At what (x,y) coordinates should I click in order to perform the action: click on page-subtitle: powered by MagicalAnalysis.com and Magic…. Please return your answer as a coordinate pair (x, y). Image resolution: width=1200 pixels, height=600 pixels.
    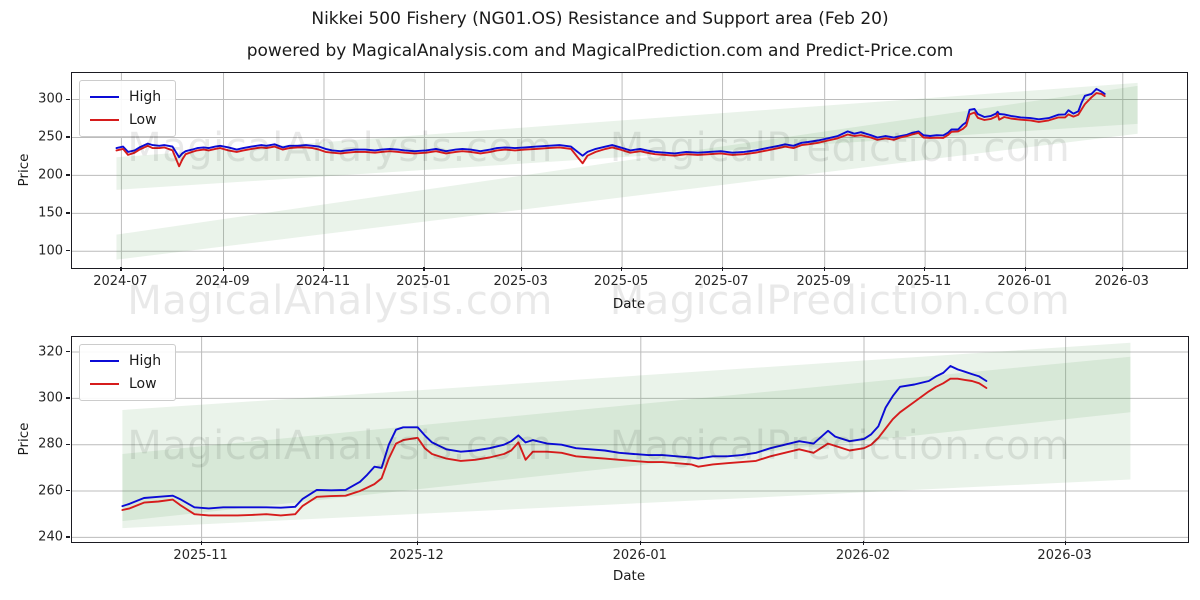
    Looking at the image, I should click on (600, 51).